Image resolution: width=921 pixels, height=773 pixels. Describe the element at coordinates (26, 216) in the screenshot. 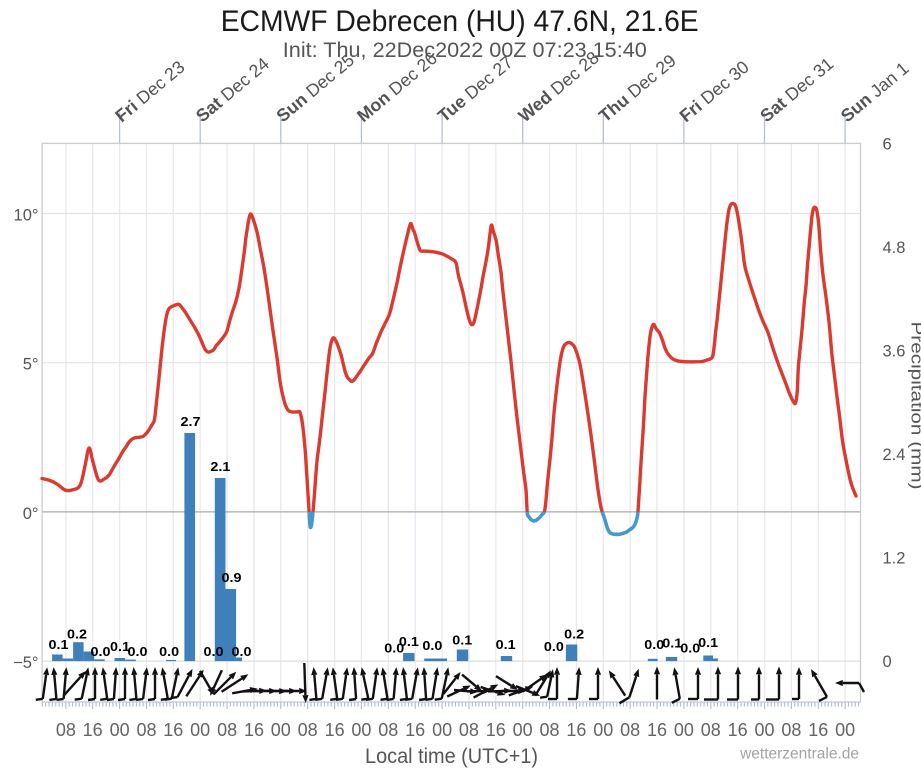

I see `svg-text: 10°` at that location.